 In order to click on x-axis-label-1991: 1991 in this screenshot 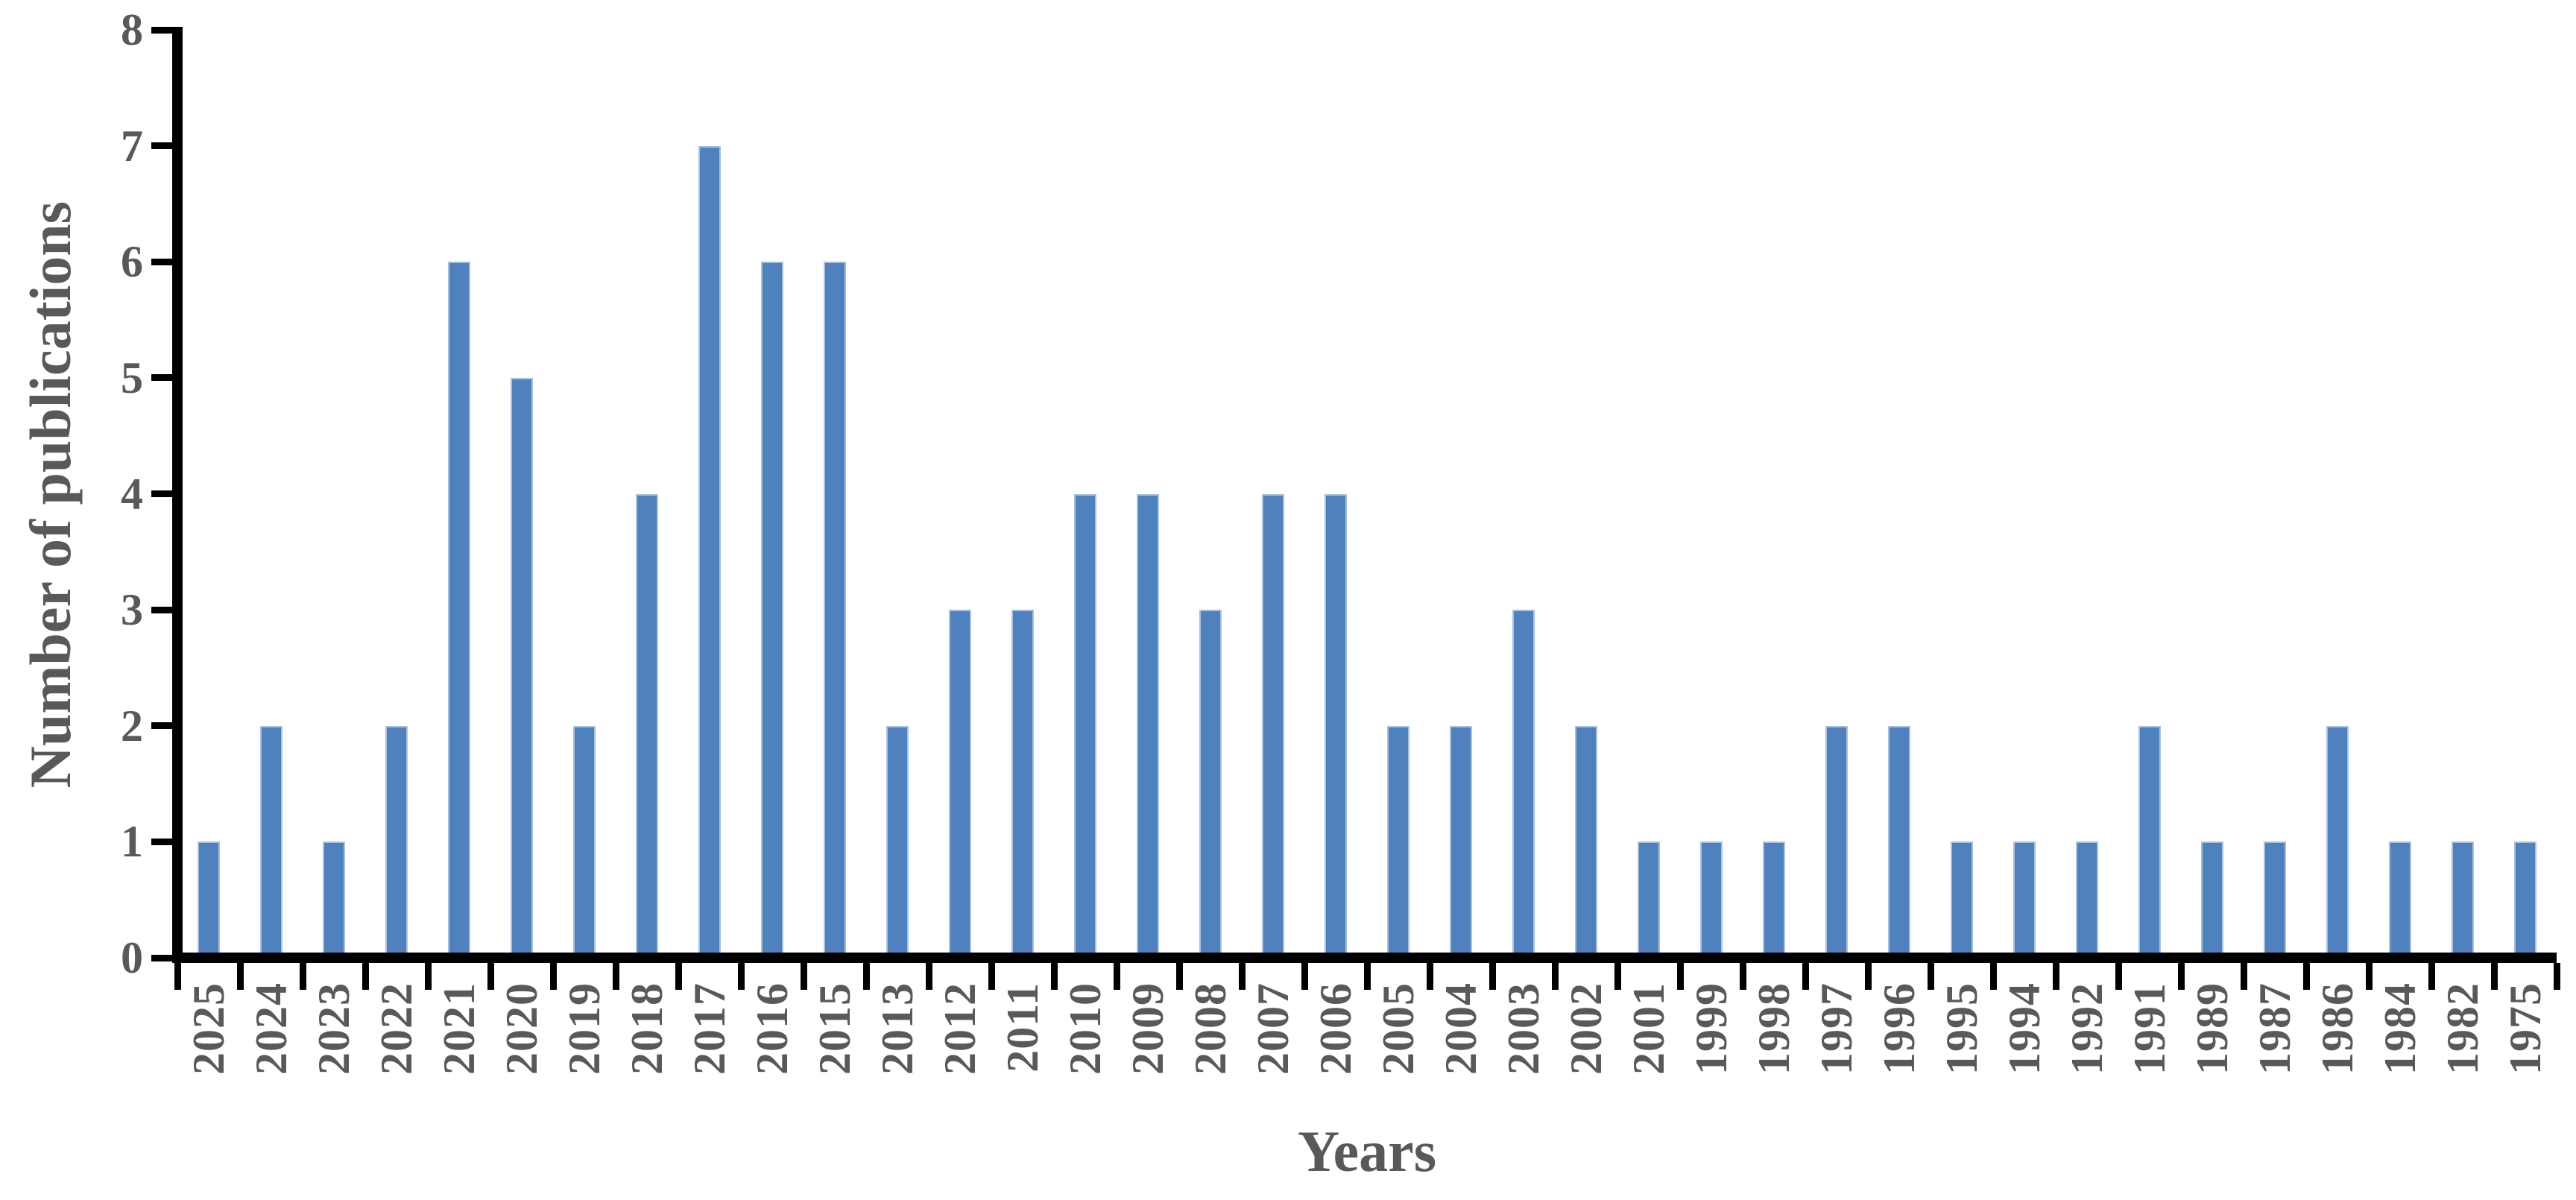, I will do `click(2149, 1028)`.